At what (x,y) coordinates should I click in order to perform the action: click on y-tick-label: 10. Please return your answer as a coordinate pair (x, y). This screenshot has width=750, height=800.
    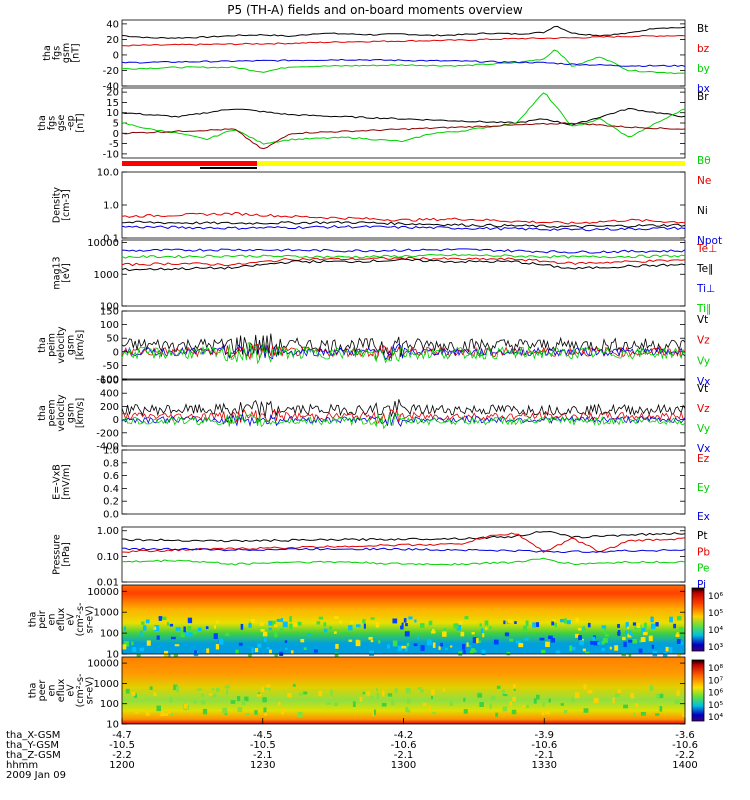
    Looking at the image, I should click on (112, 725).